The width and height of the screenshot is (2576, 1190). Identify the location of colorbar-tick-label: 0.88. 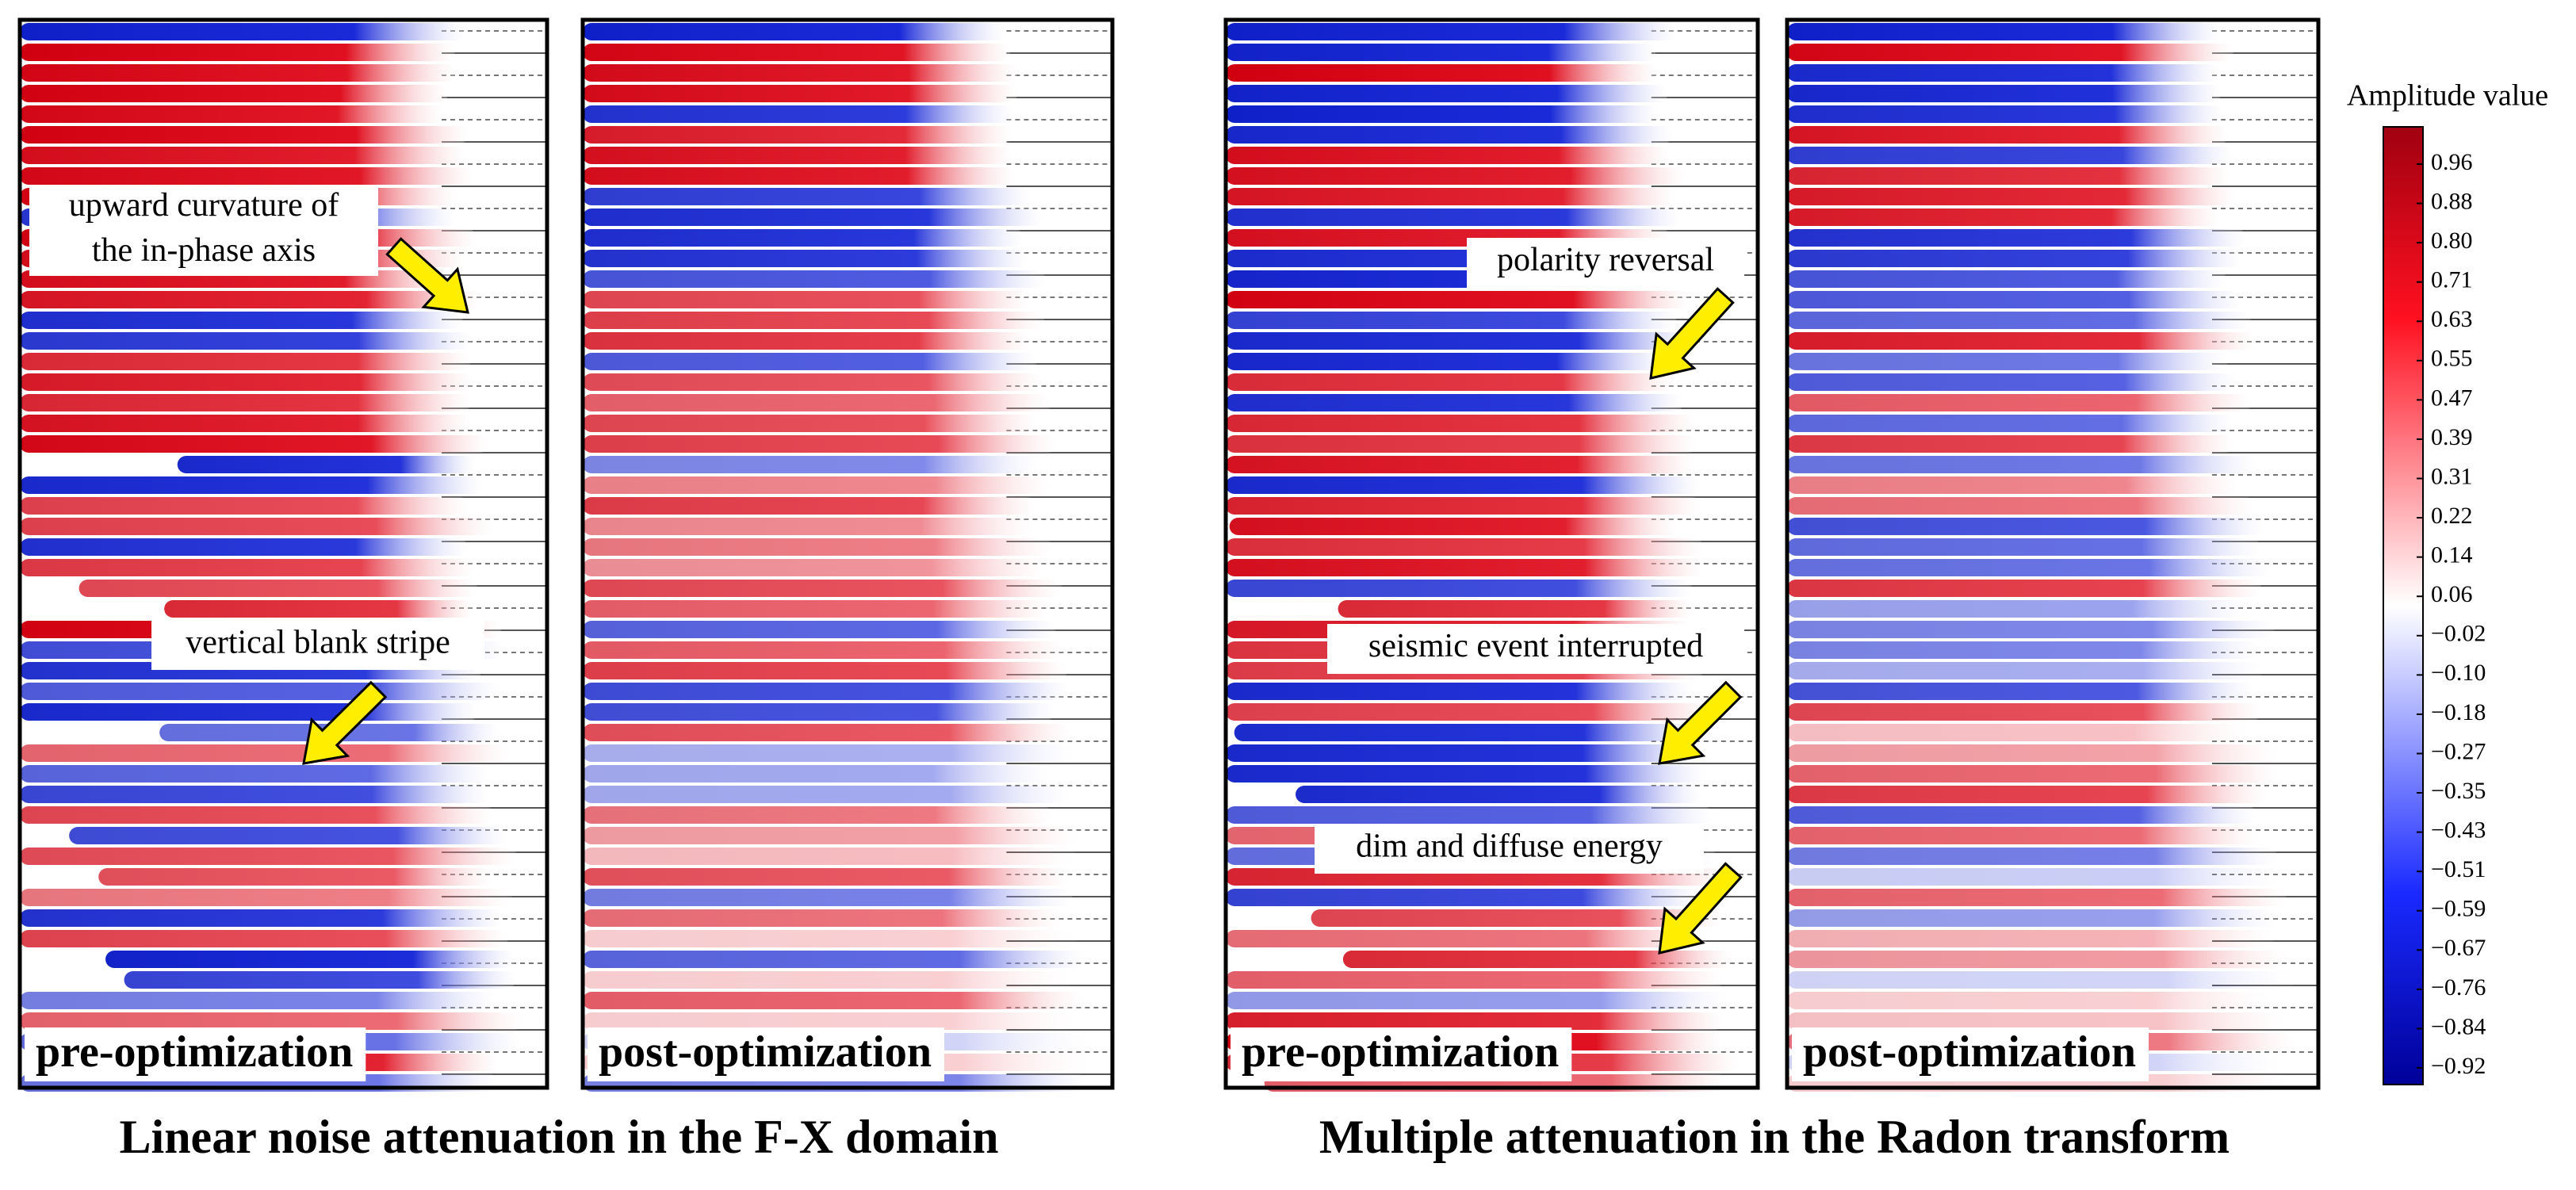
(2452, 201).